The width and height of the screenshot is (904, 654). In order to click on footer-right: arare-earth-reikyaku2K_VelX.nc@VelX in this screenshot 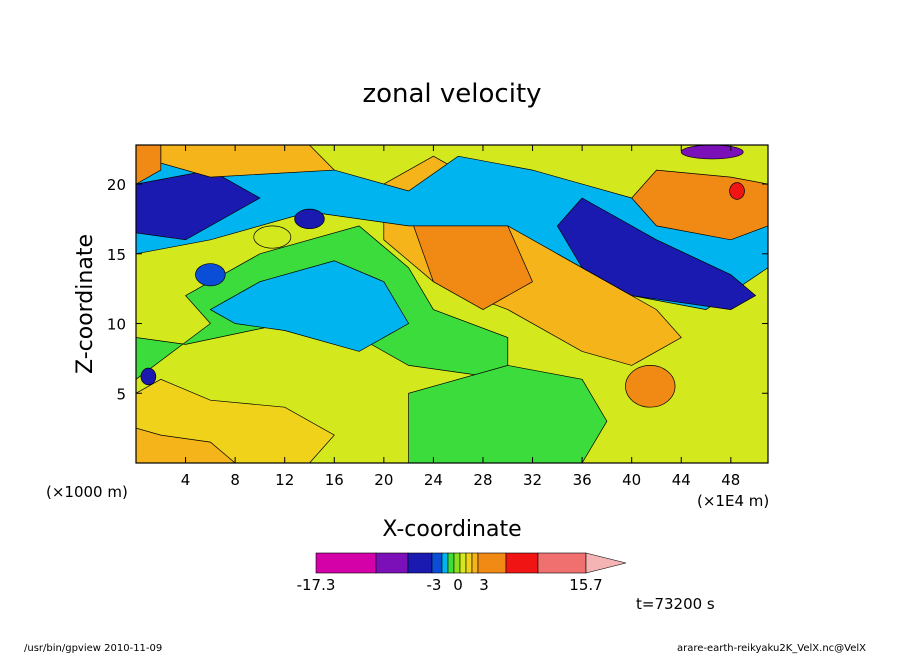, I will do `click(771, 648)`.